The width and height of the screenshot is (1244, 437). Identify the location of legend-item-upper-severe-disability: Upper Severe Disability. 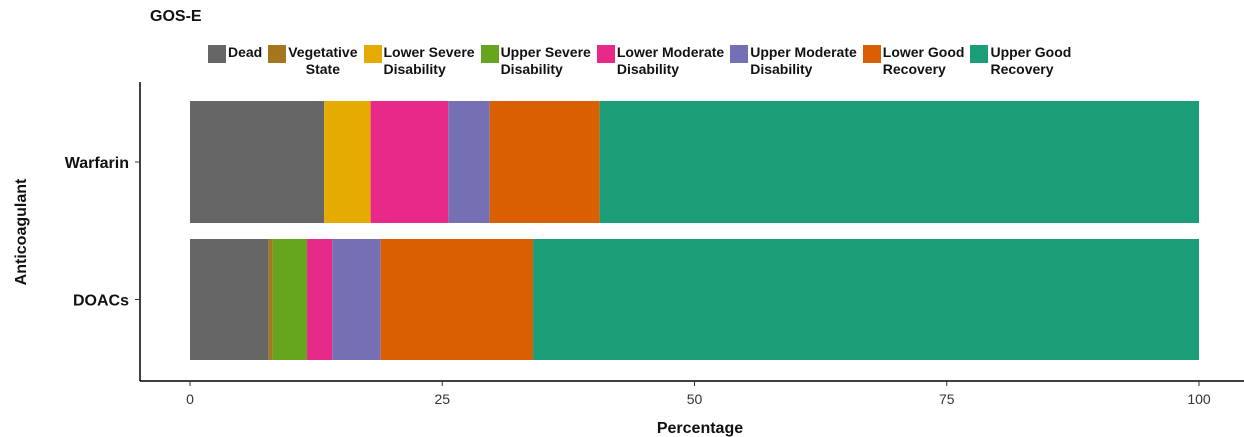
(535, 61).